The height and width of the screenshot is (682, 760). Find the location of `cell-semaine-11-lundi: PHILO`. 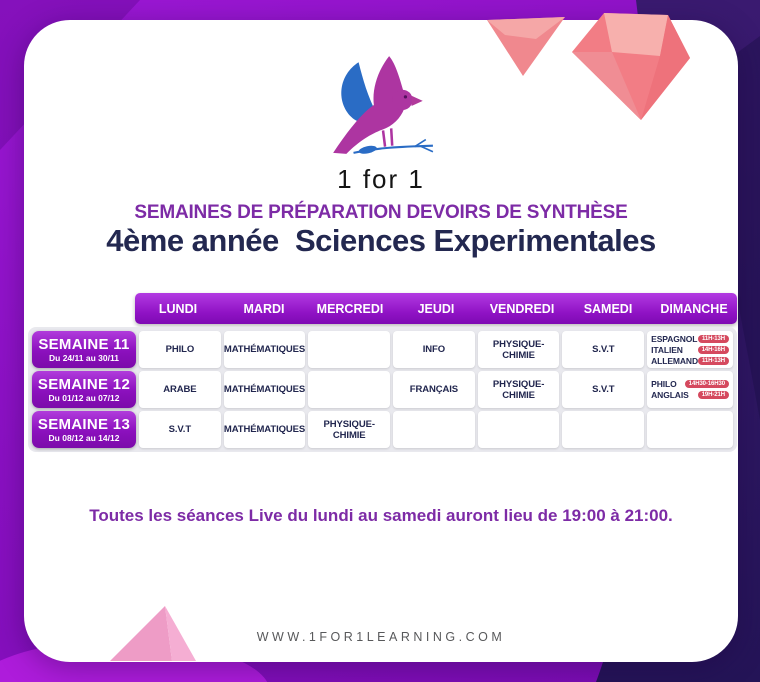

cell-semaine-11-lundi: PHILO is located at coordinates (180, 349).